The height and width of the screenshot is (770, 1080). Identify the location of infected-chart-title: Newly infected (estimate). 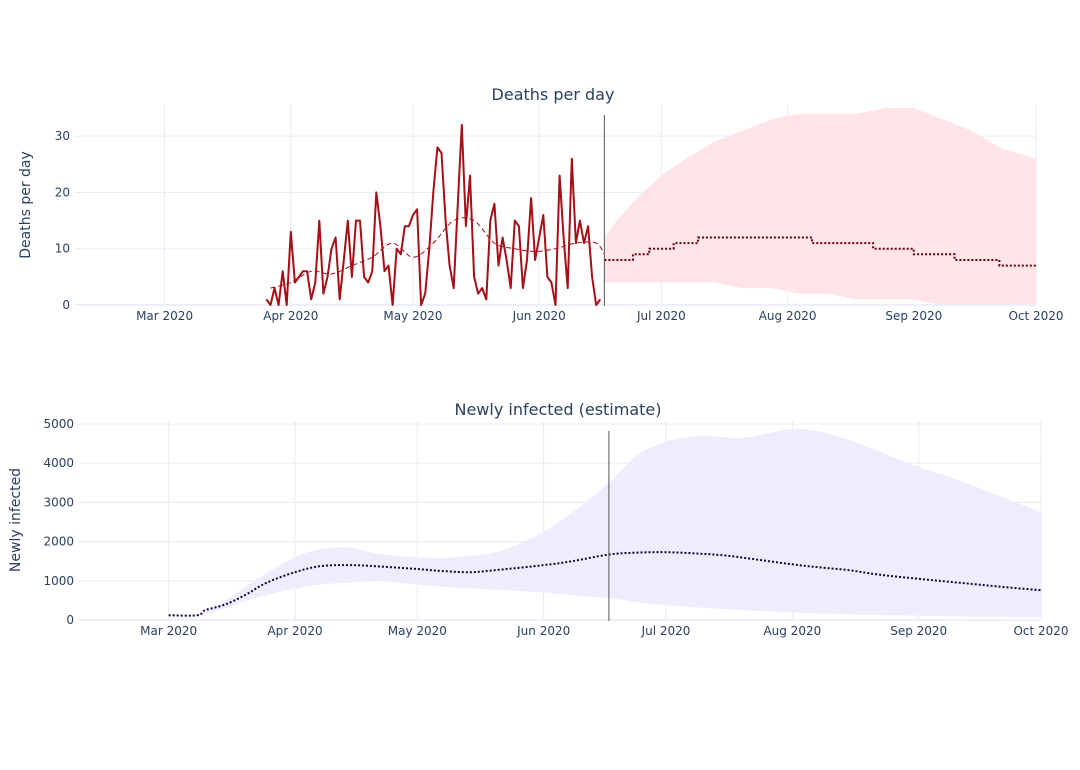
(557, 409).